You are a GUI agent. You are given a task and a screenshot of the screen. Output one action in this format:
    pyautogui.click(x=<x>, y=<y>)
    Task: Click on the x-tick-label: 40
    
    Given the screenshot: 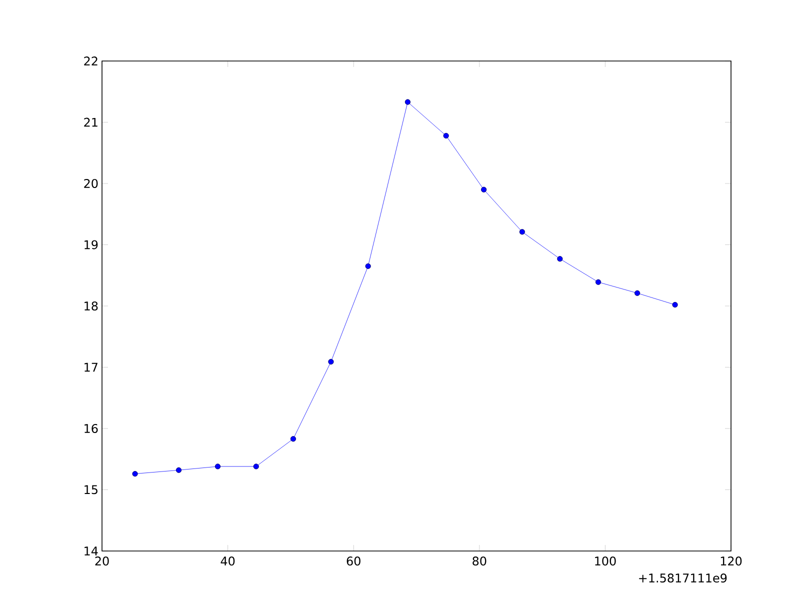 What is the action you would take?
    pyautogui.click(x=227, y=561)
    